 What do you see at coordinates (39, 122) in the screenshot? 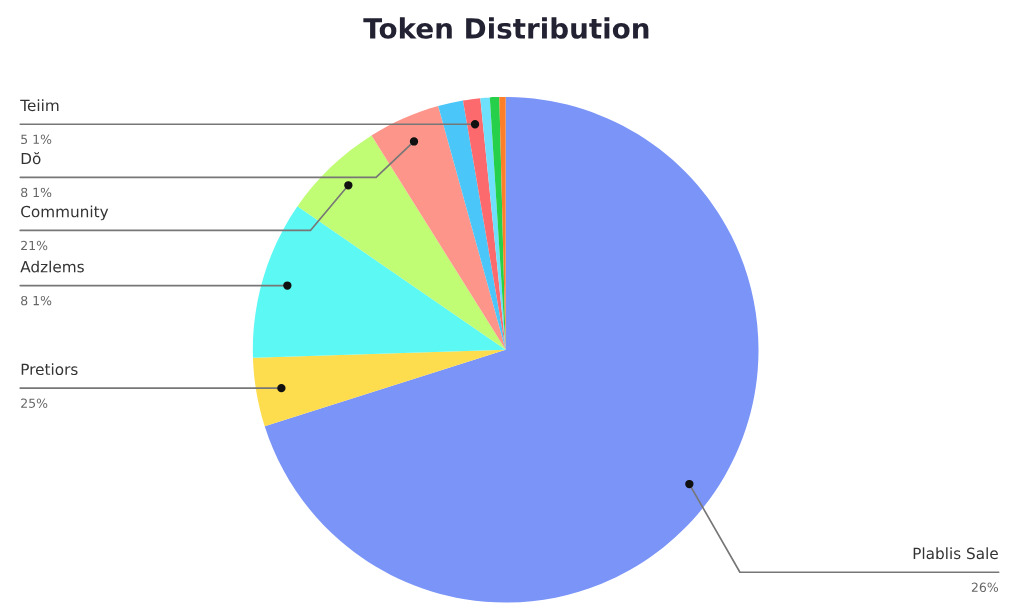
I see `category-label: Teiim 5 1%` at bounding box center [39, 122].